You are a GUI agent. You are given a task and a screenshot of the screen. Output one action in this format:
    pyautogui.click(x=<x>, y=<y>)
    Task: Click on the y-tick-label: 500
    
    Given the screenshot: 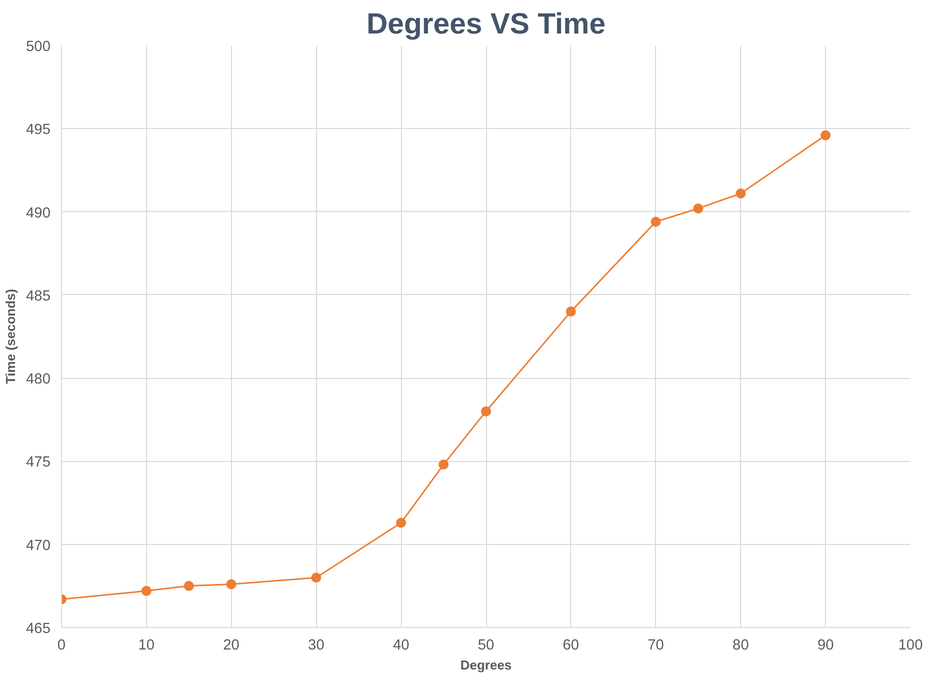 What is the action you would take?
    pyautogui.click(x=38, y=47)
    